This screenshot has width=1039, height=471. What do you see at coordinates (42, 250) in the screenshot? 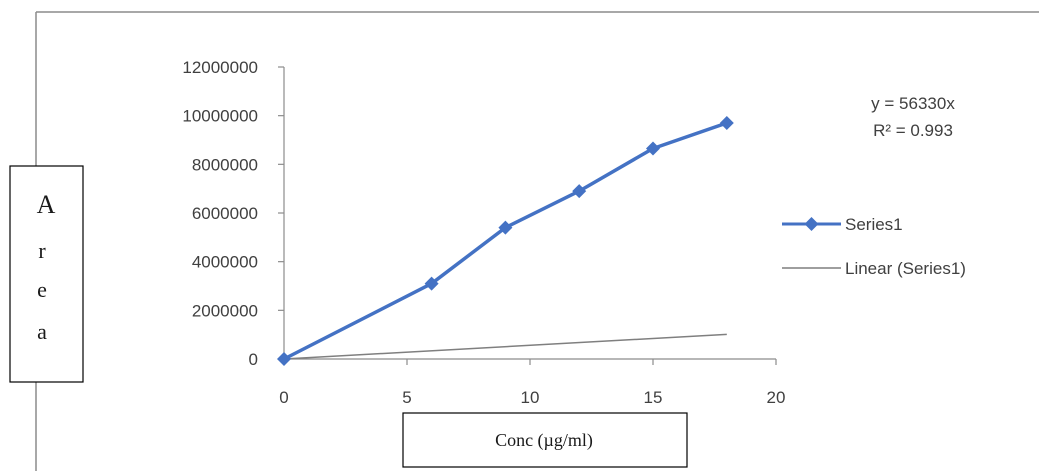
I see `y-axis-label-letter-2: r` at bounding box center [42, 250].